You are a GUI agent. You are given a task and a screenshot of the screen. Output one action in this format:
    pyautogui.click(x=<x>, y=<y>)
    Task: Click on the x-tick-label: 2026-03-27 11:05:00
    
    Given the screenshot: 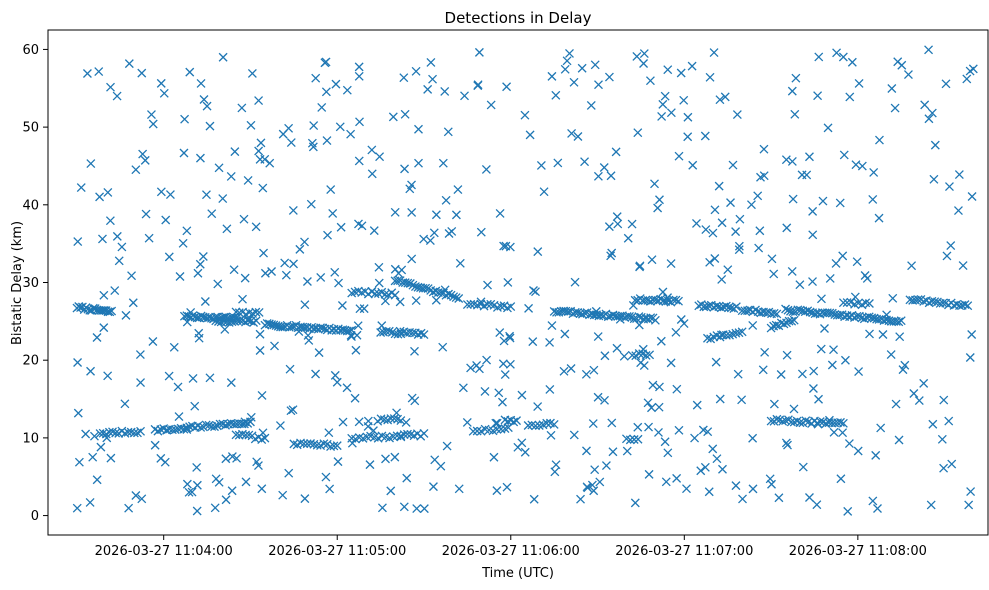 What is the action you would take?
    pyautogui.click(x=337, y=551)
    